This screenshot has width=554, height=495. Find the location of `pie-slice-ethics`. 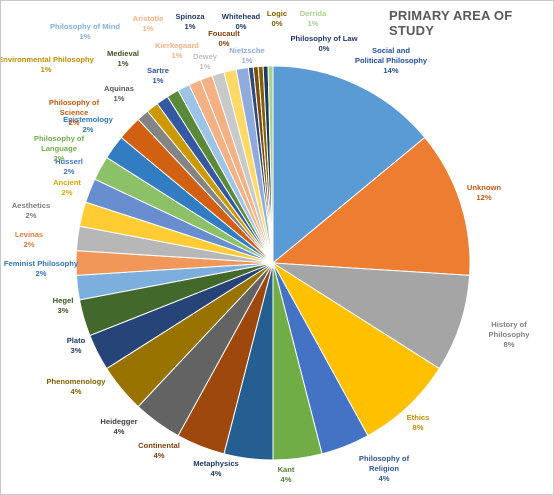

pie-slice-ethics is located at coordinates (356, 349).